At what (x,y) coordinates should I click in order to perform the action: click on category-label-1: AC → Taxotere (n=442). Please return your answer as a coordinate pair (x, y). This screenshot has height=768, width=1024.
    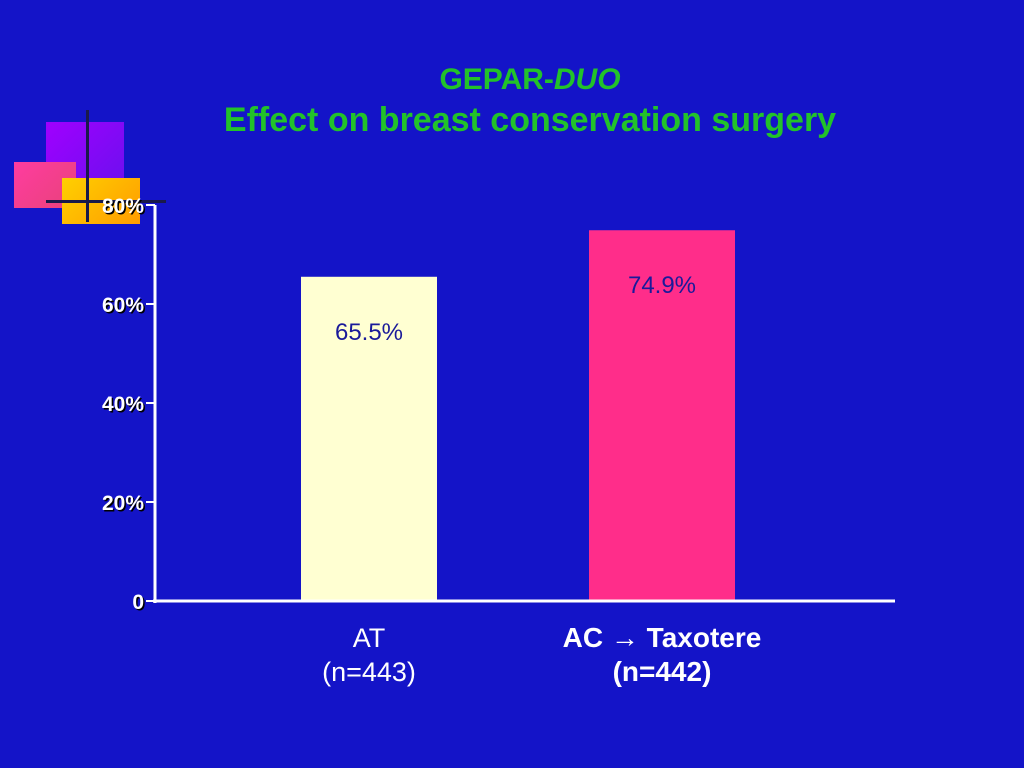
    Looking at the image, I should click on (662, 655).